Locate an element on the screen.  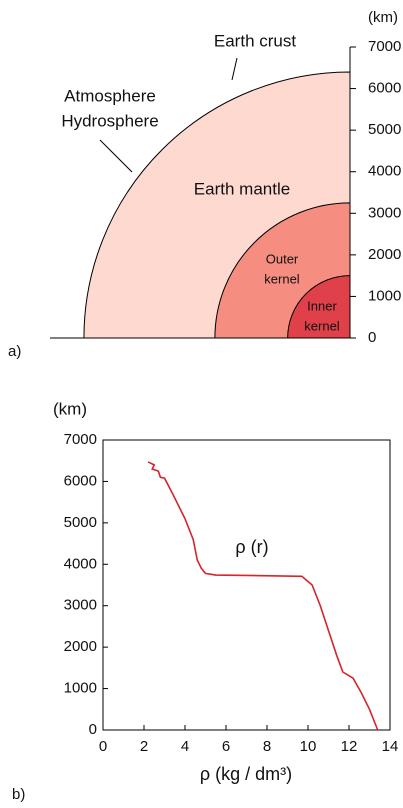
series-label: ρ (r) is located at coordinates (251, 547).